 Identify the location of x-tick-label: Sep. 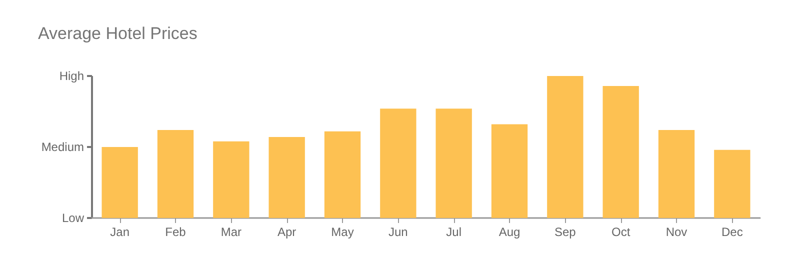
(565, 232).